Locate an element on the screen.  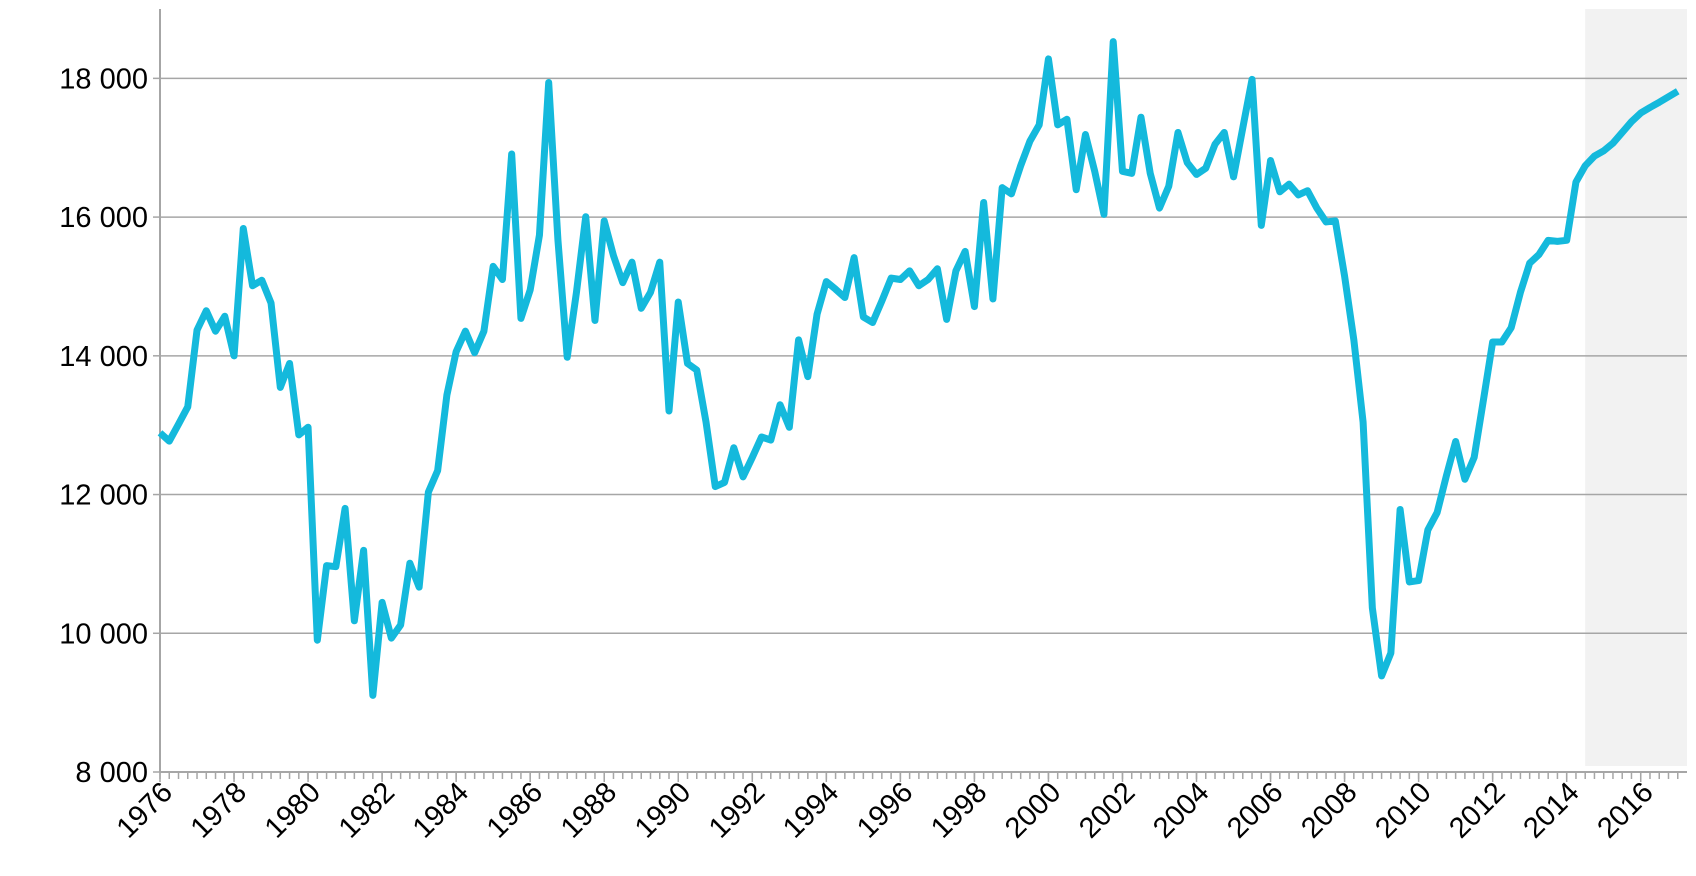
x-tick-label: 1998 is located at coordinates (959, 810).